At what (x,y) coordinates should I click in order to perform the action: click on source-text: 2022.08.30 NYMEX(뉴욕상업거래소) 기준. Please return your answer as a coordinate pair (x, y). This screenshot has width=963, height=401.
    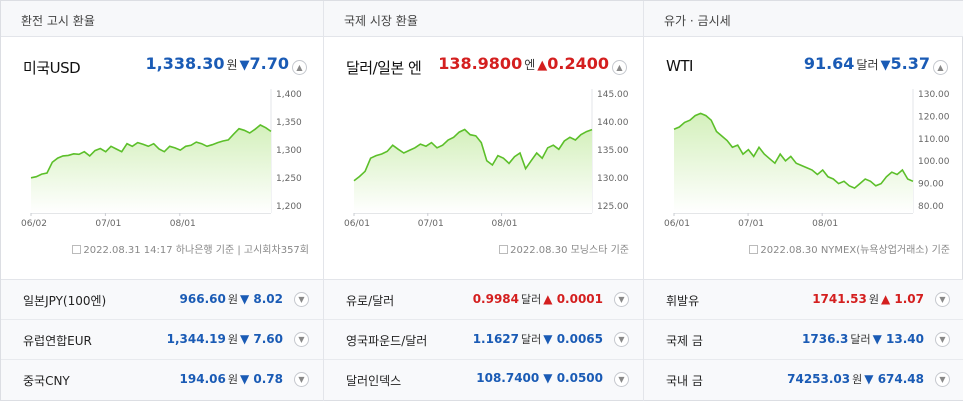
    Looking at the image, I should click on (855, 250).